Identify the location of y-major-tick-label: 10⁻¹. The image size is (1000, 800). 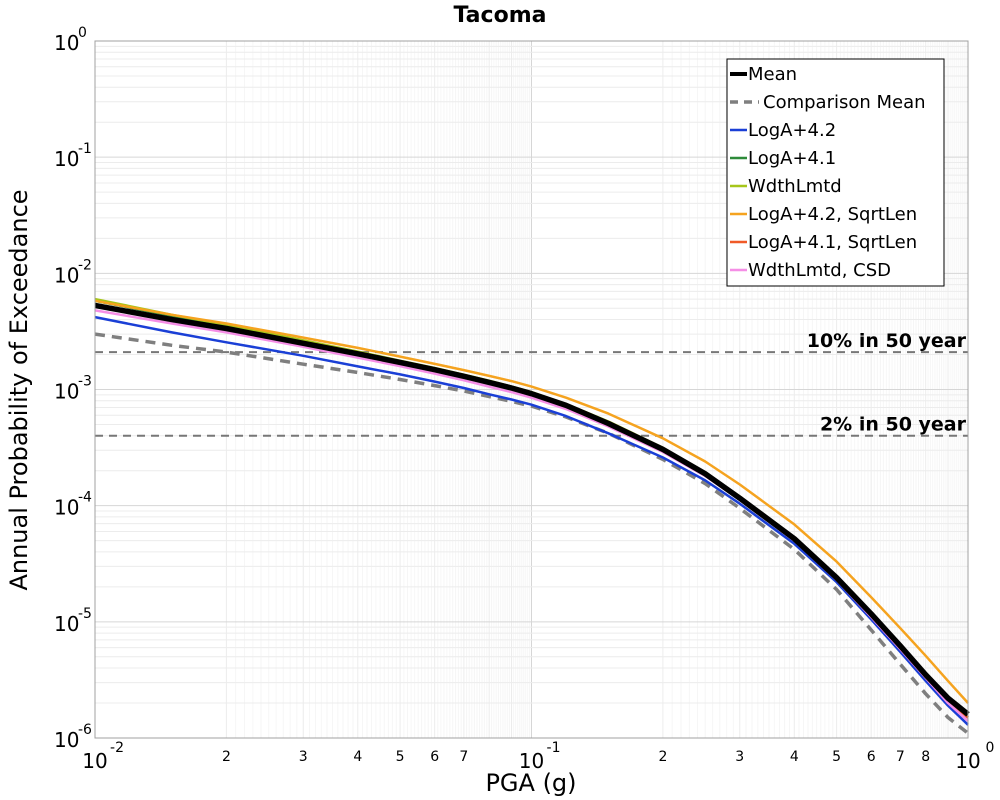
(73, 156).